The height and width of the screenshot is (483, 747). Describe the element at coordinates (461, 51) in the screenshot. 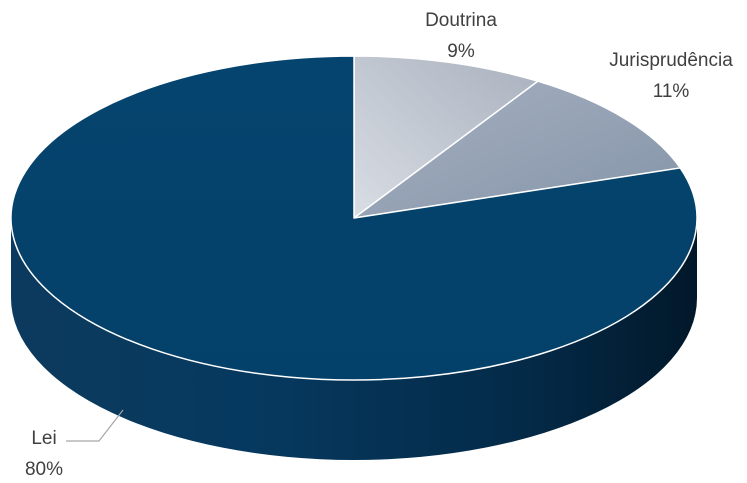

I see `slice-value-doutrina: 9%` at that location.